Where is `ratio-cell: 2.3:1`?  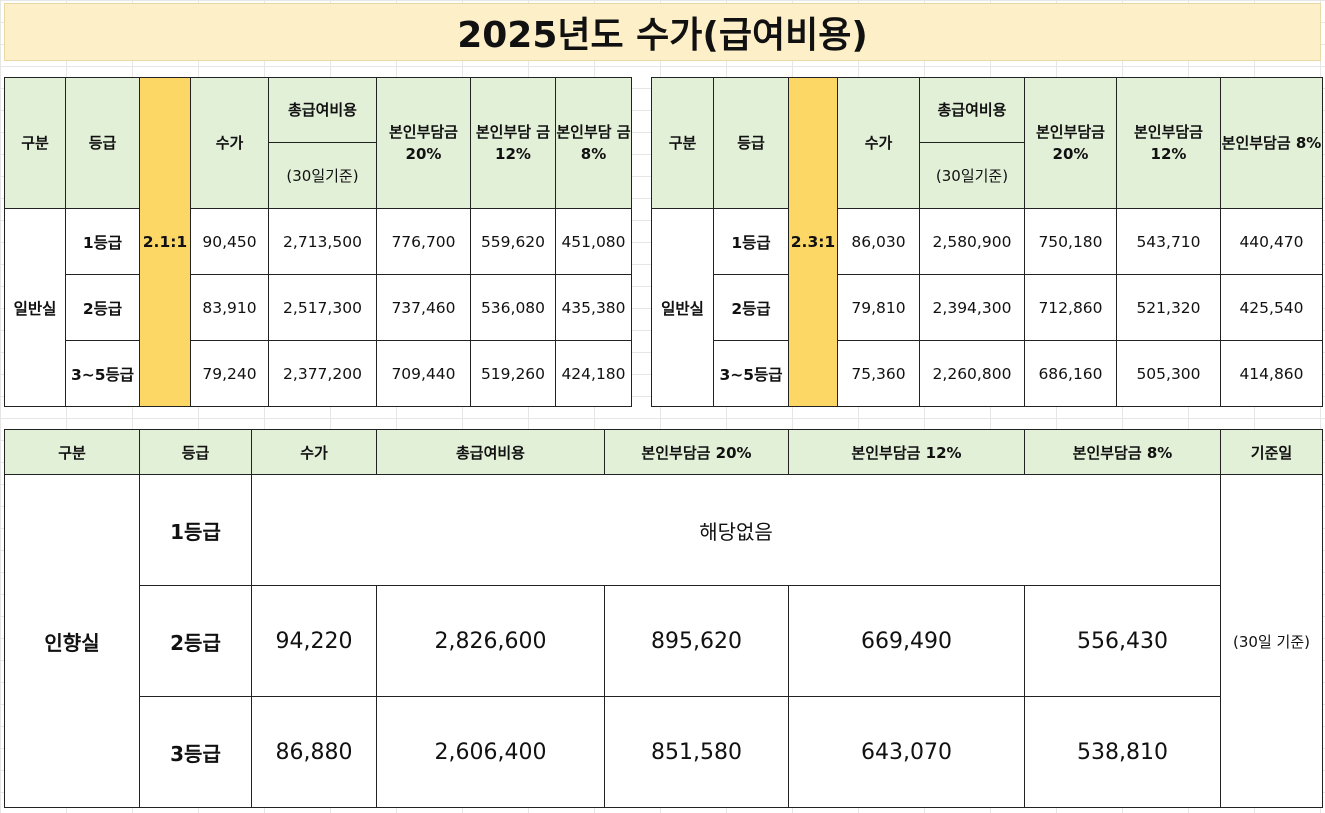
ratio-cell: 2.3:1 is located at coordinates (813, 242).